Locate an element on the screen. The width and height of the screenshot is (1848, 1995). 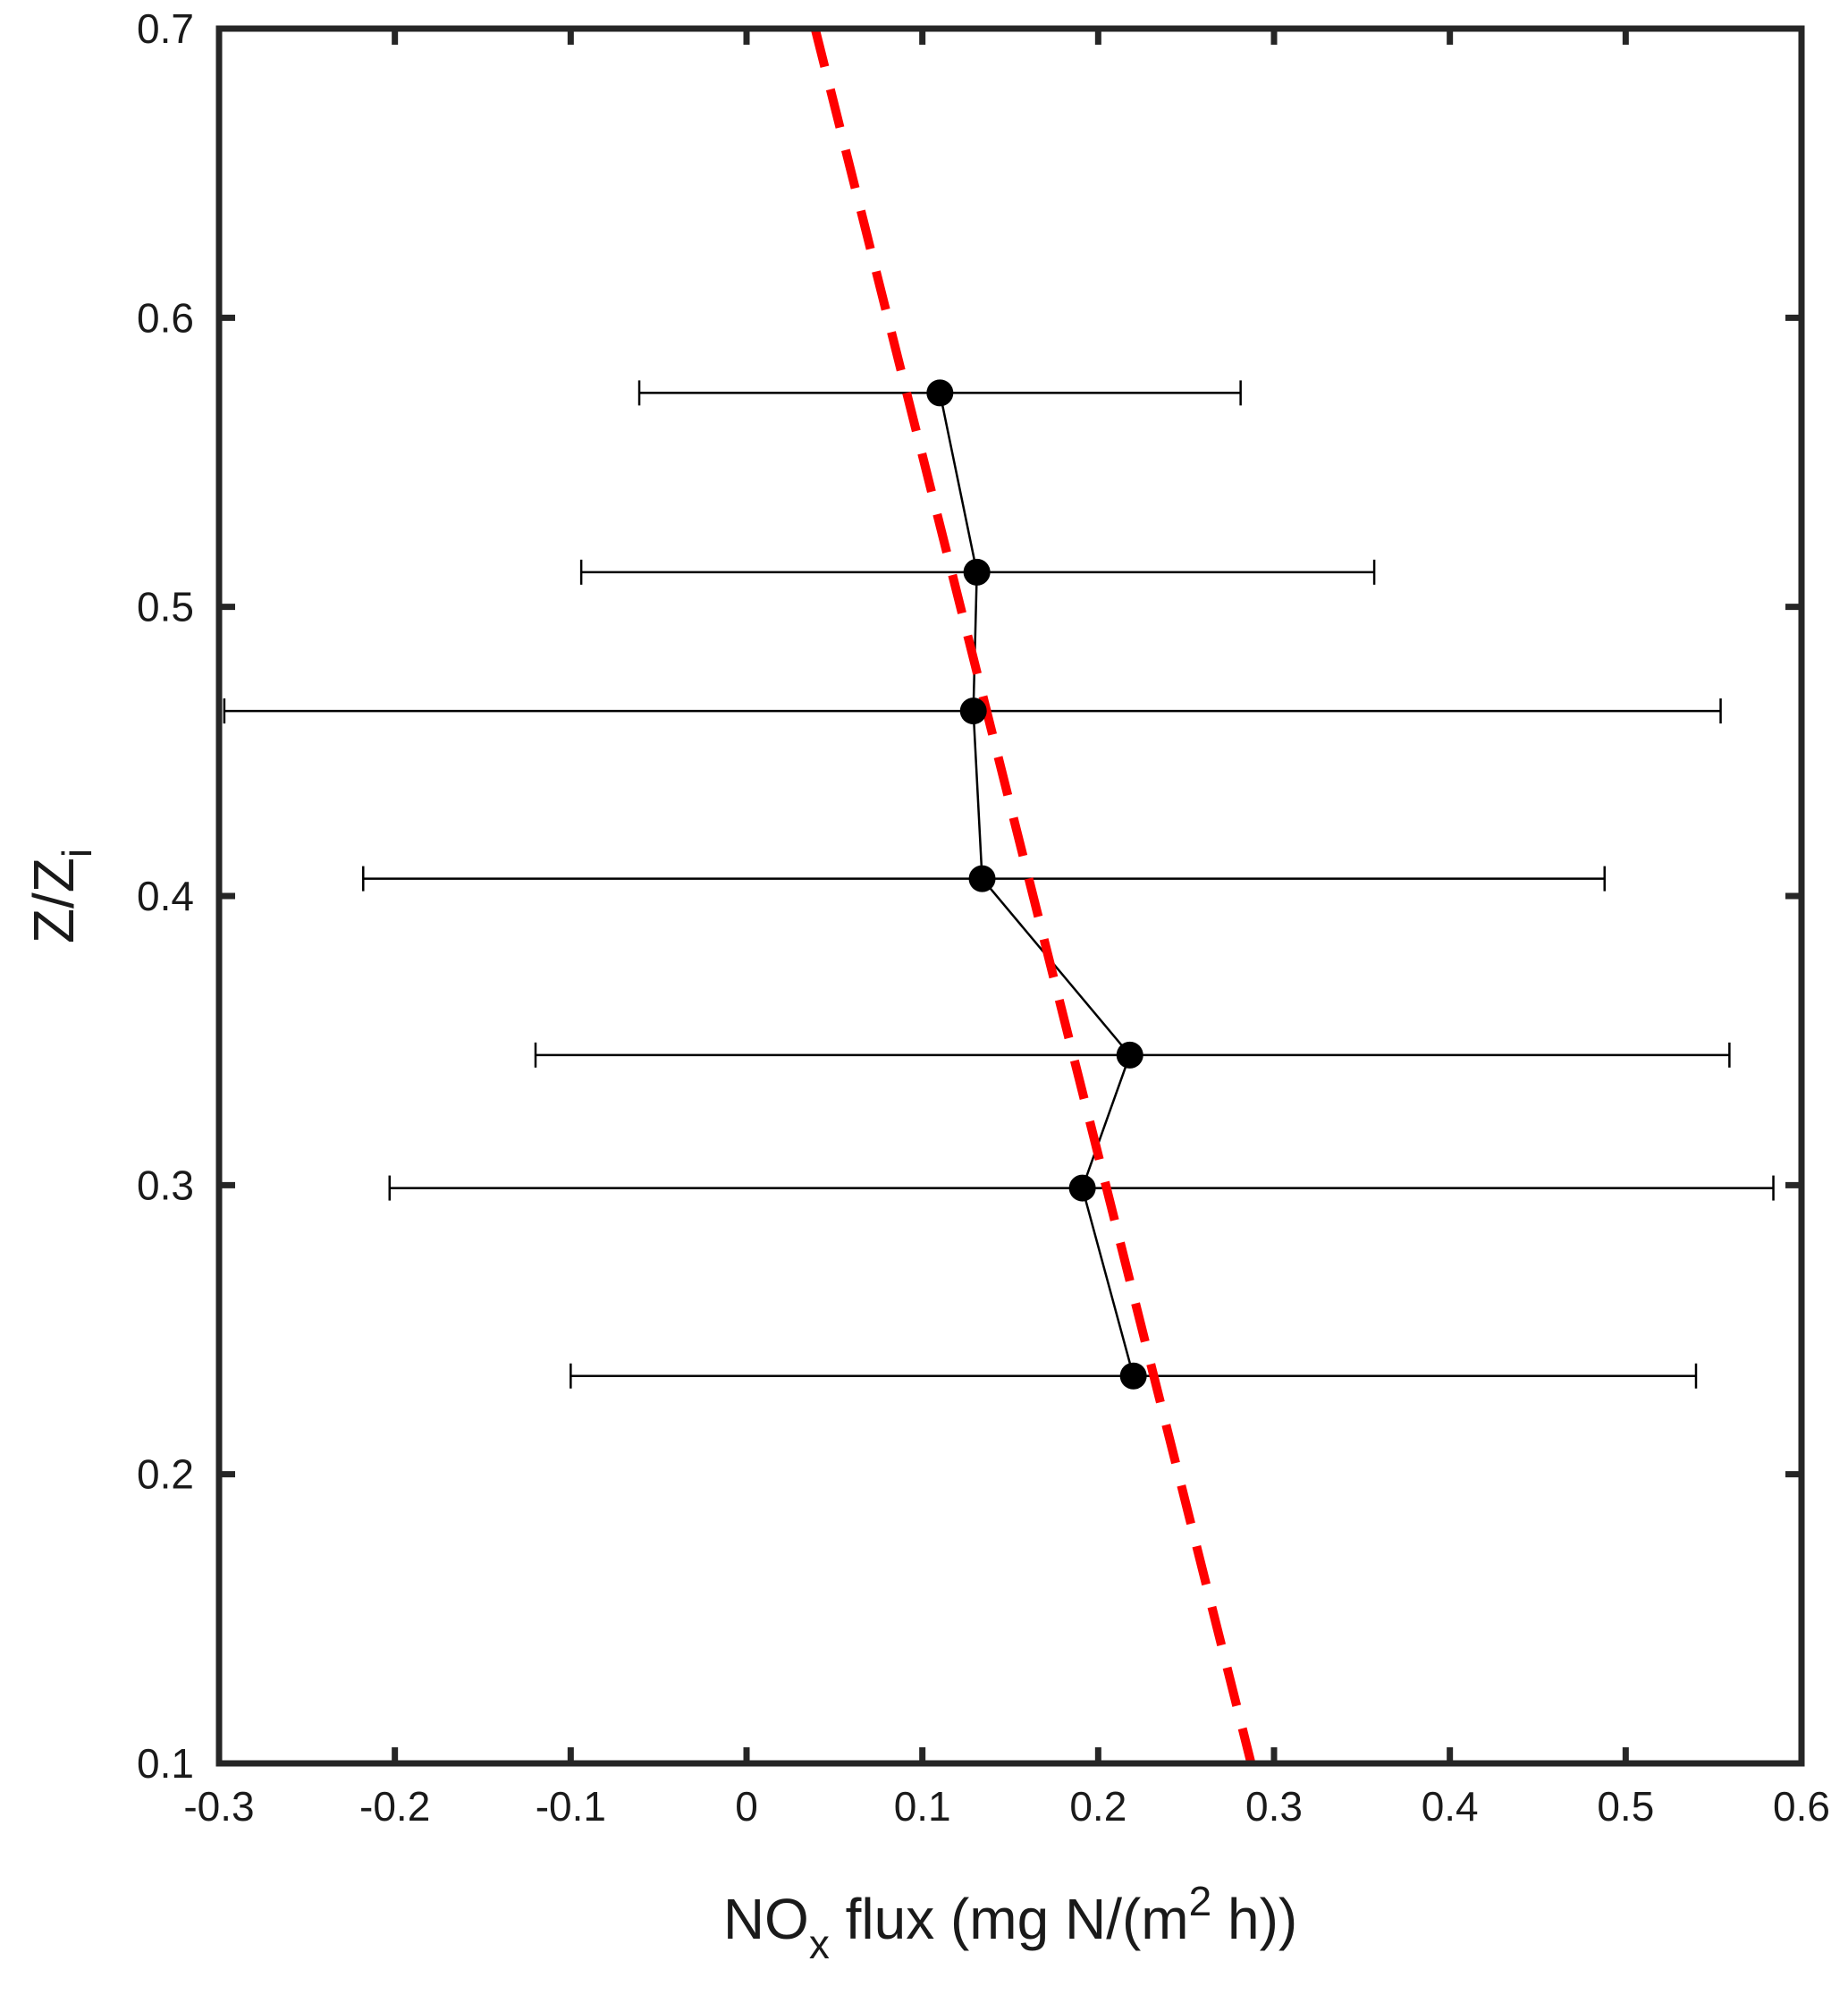
x-axis-label-subscript: x is located at coordinates (819, 1944).